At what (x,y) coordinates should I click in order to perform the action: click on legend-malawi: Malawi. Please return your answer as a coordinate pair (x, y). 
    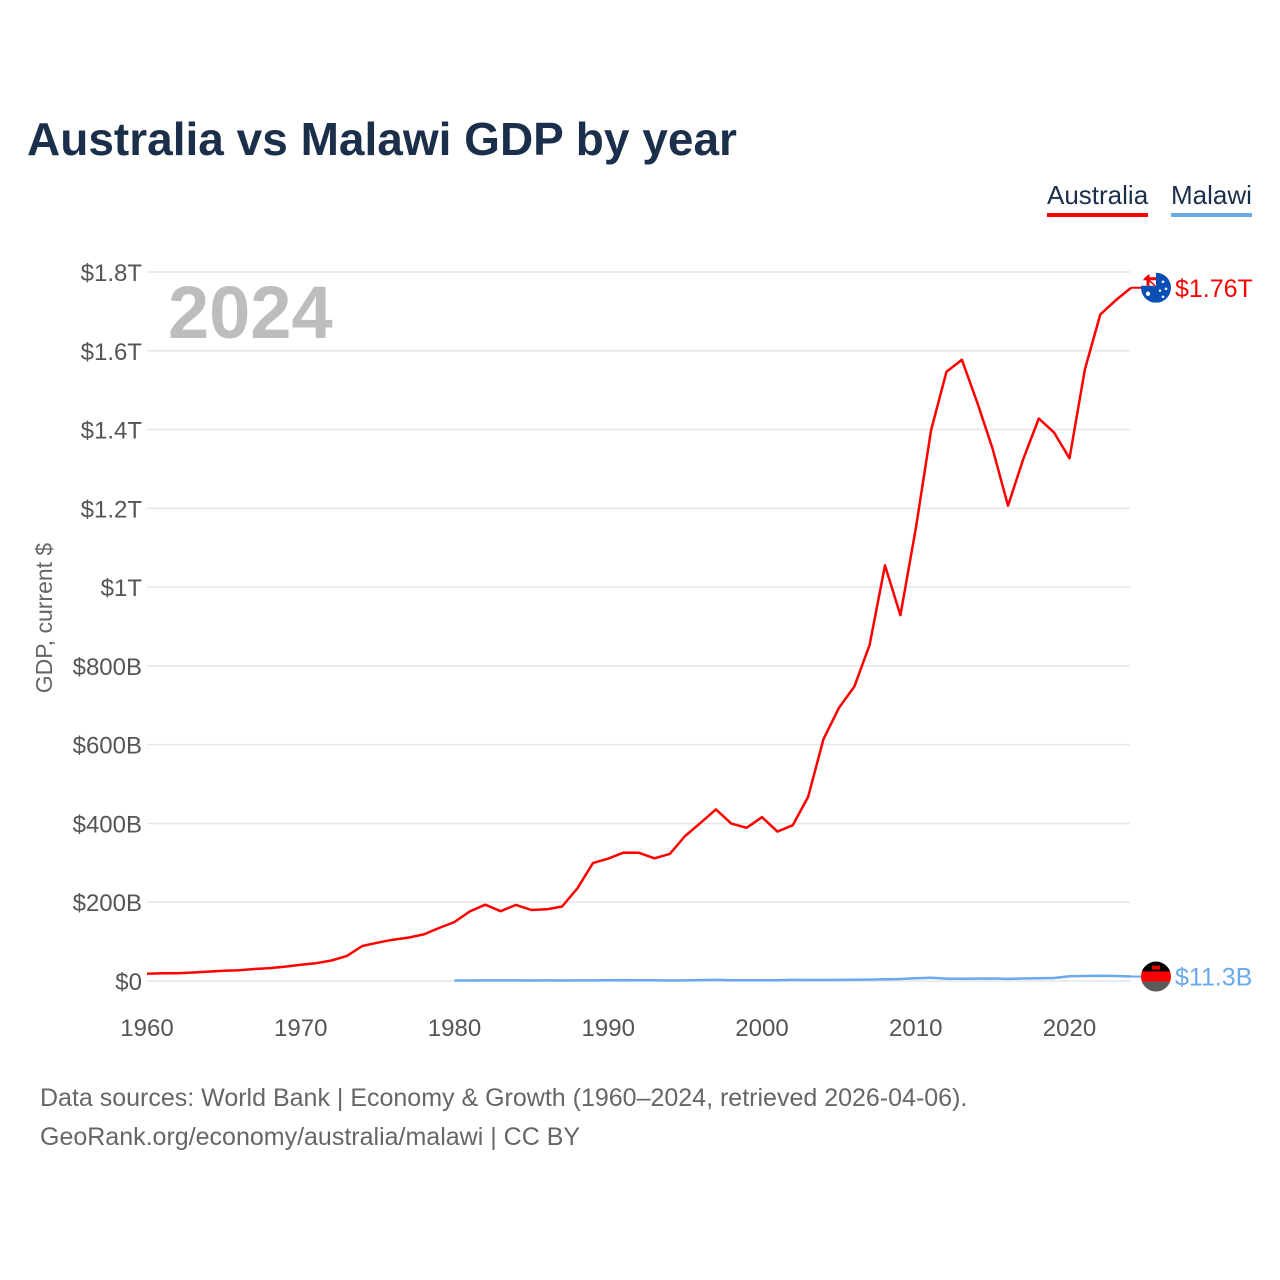
    Looking at the image, I should click on (1211, 198).